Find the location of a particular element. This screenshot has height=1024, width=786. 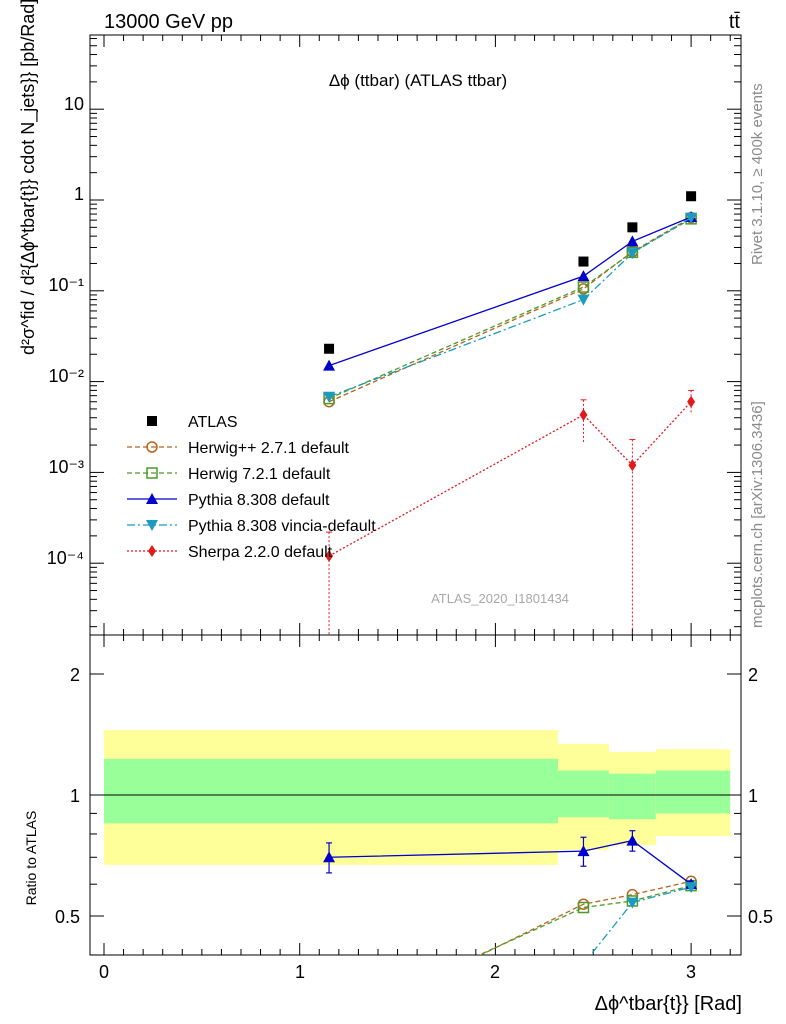

mcplots-url: mcplots.cern.ch [arXiv:1306.3436] is located at coordinates (757, 514).